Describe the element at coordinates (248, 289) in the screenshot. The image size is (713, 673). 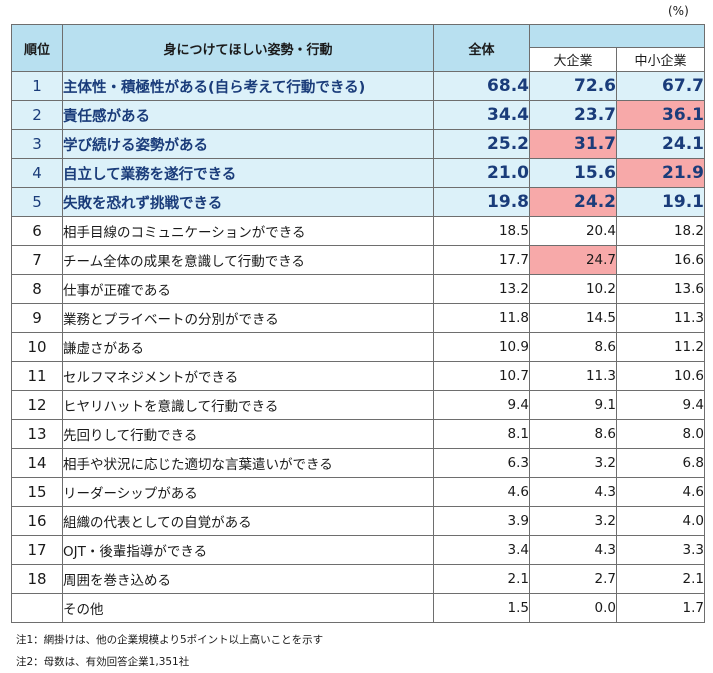
I see `item-cell: 仕事が正確である` at that location.